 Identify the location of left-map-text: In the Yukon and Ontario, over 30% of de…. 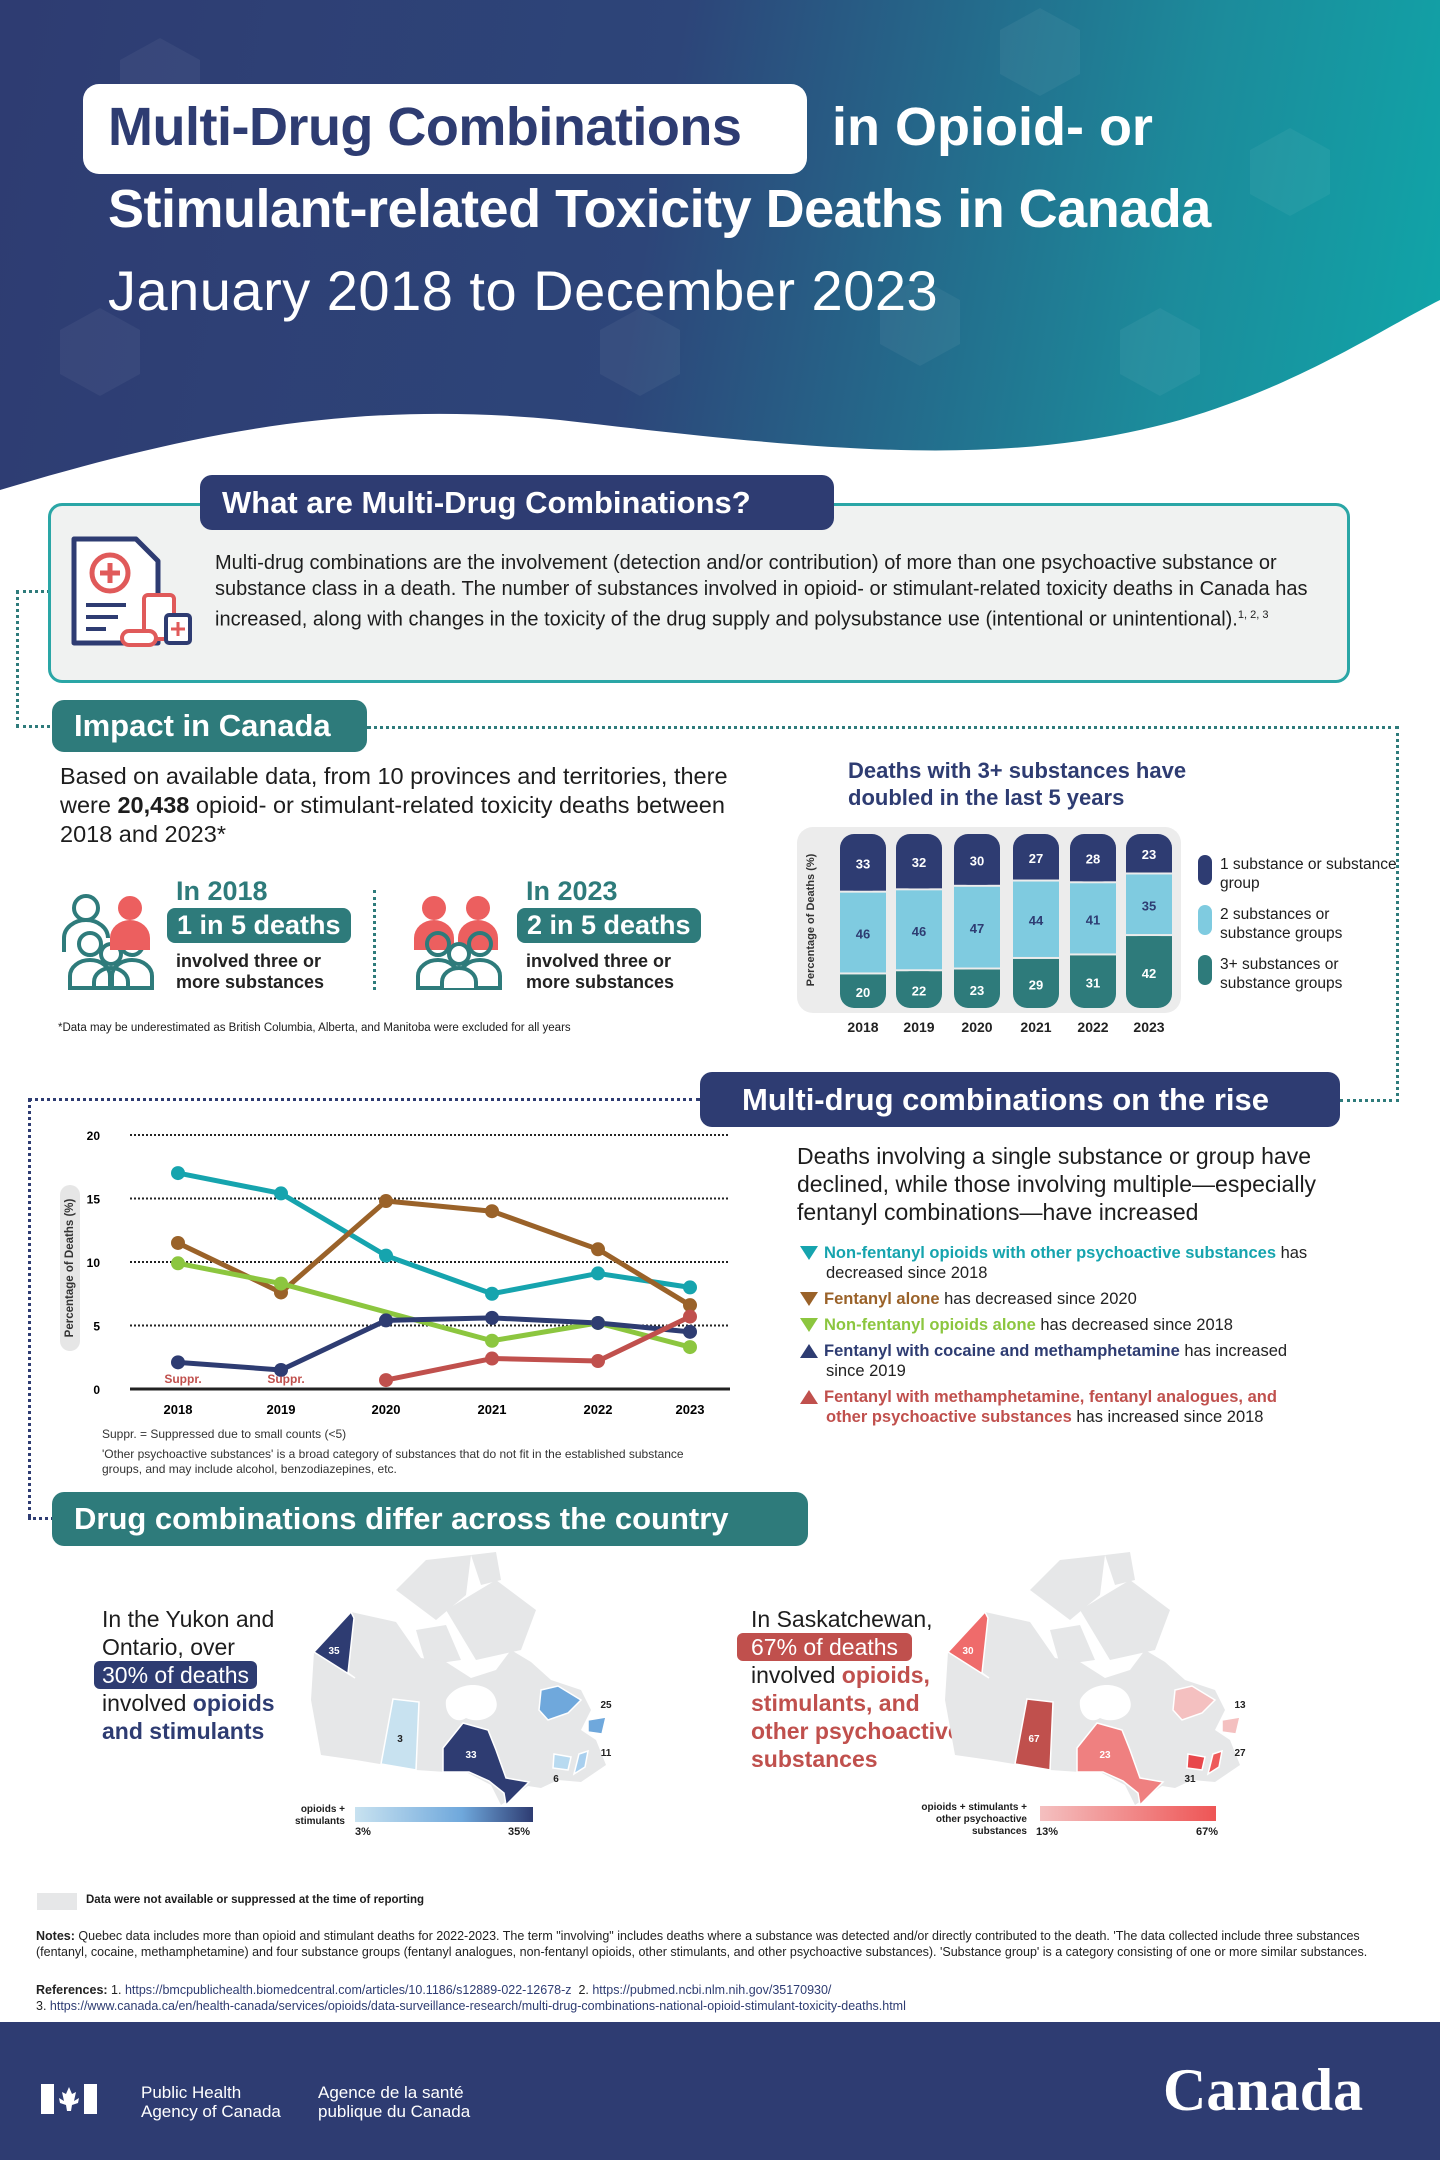
(198, 1675).